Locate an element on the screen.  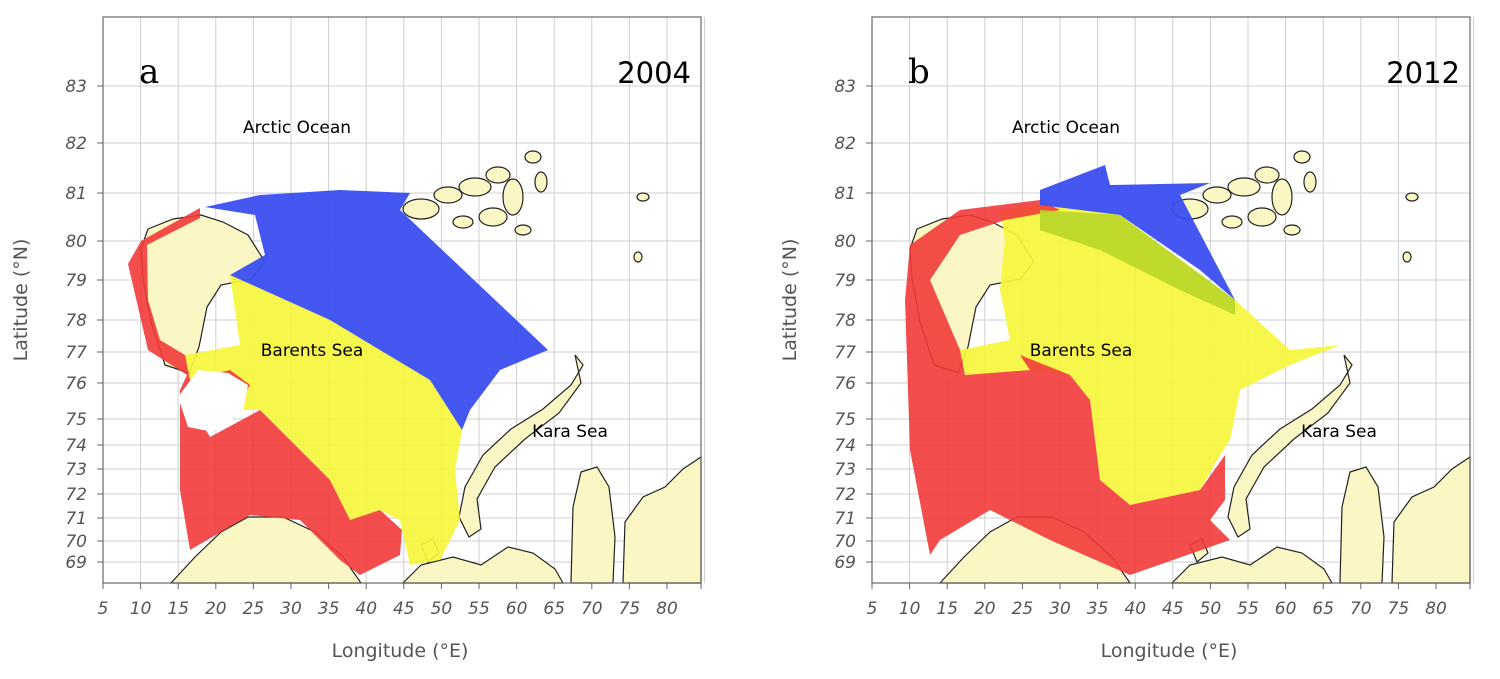
lat-tick-label: 77 is located at coordinates (845, 353).